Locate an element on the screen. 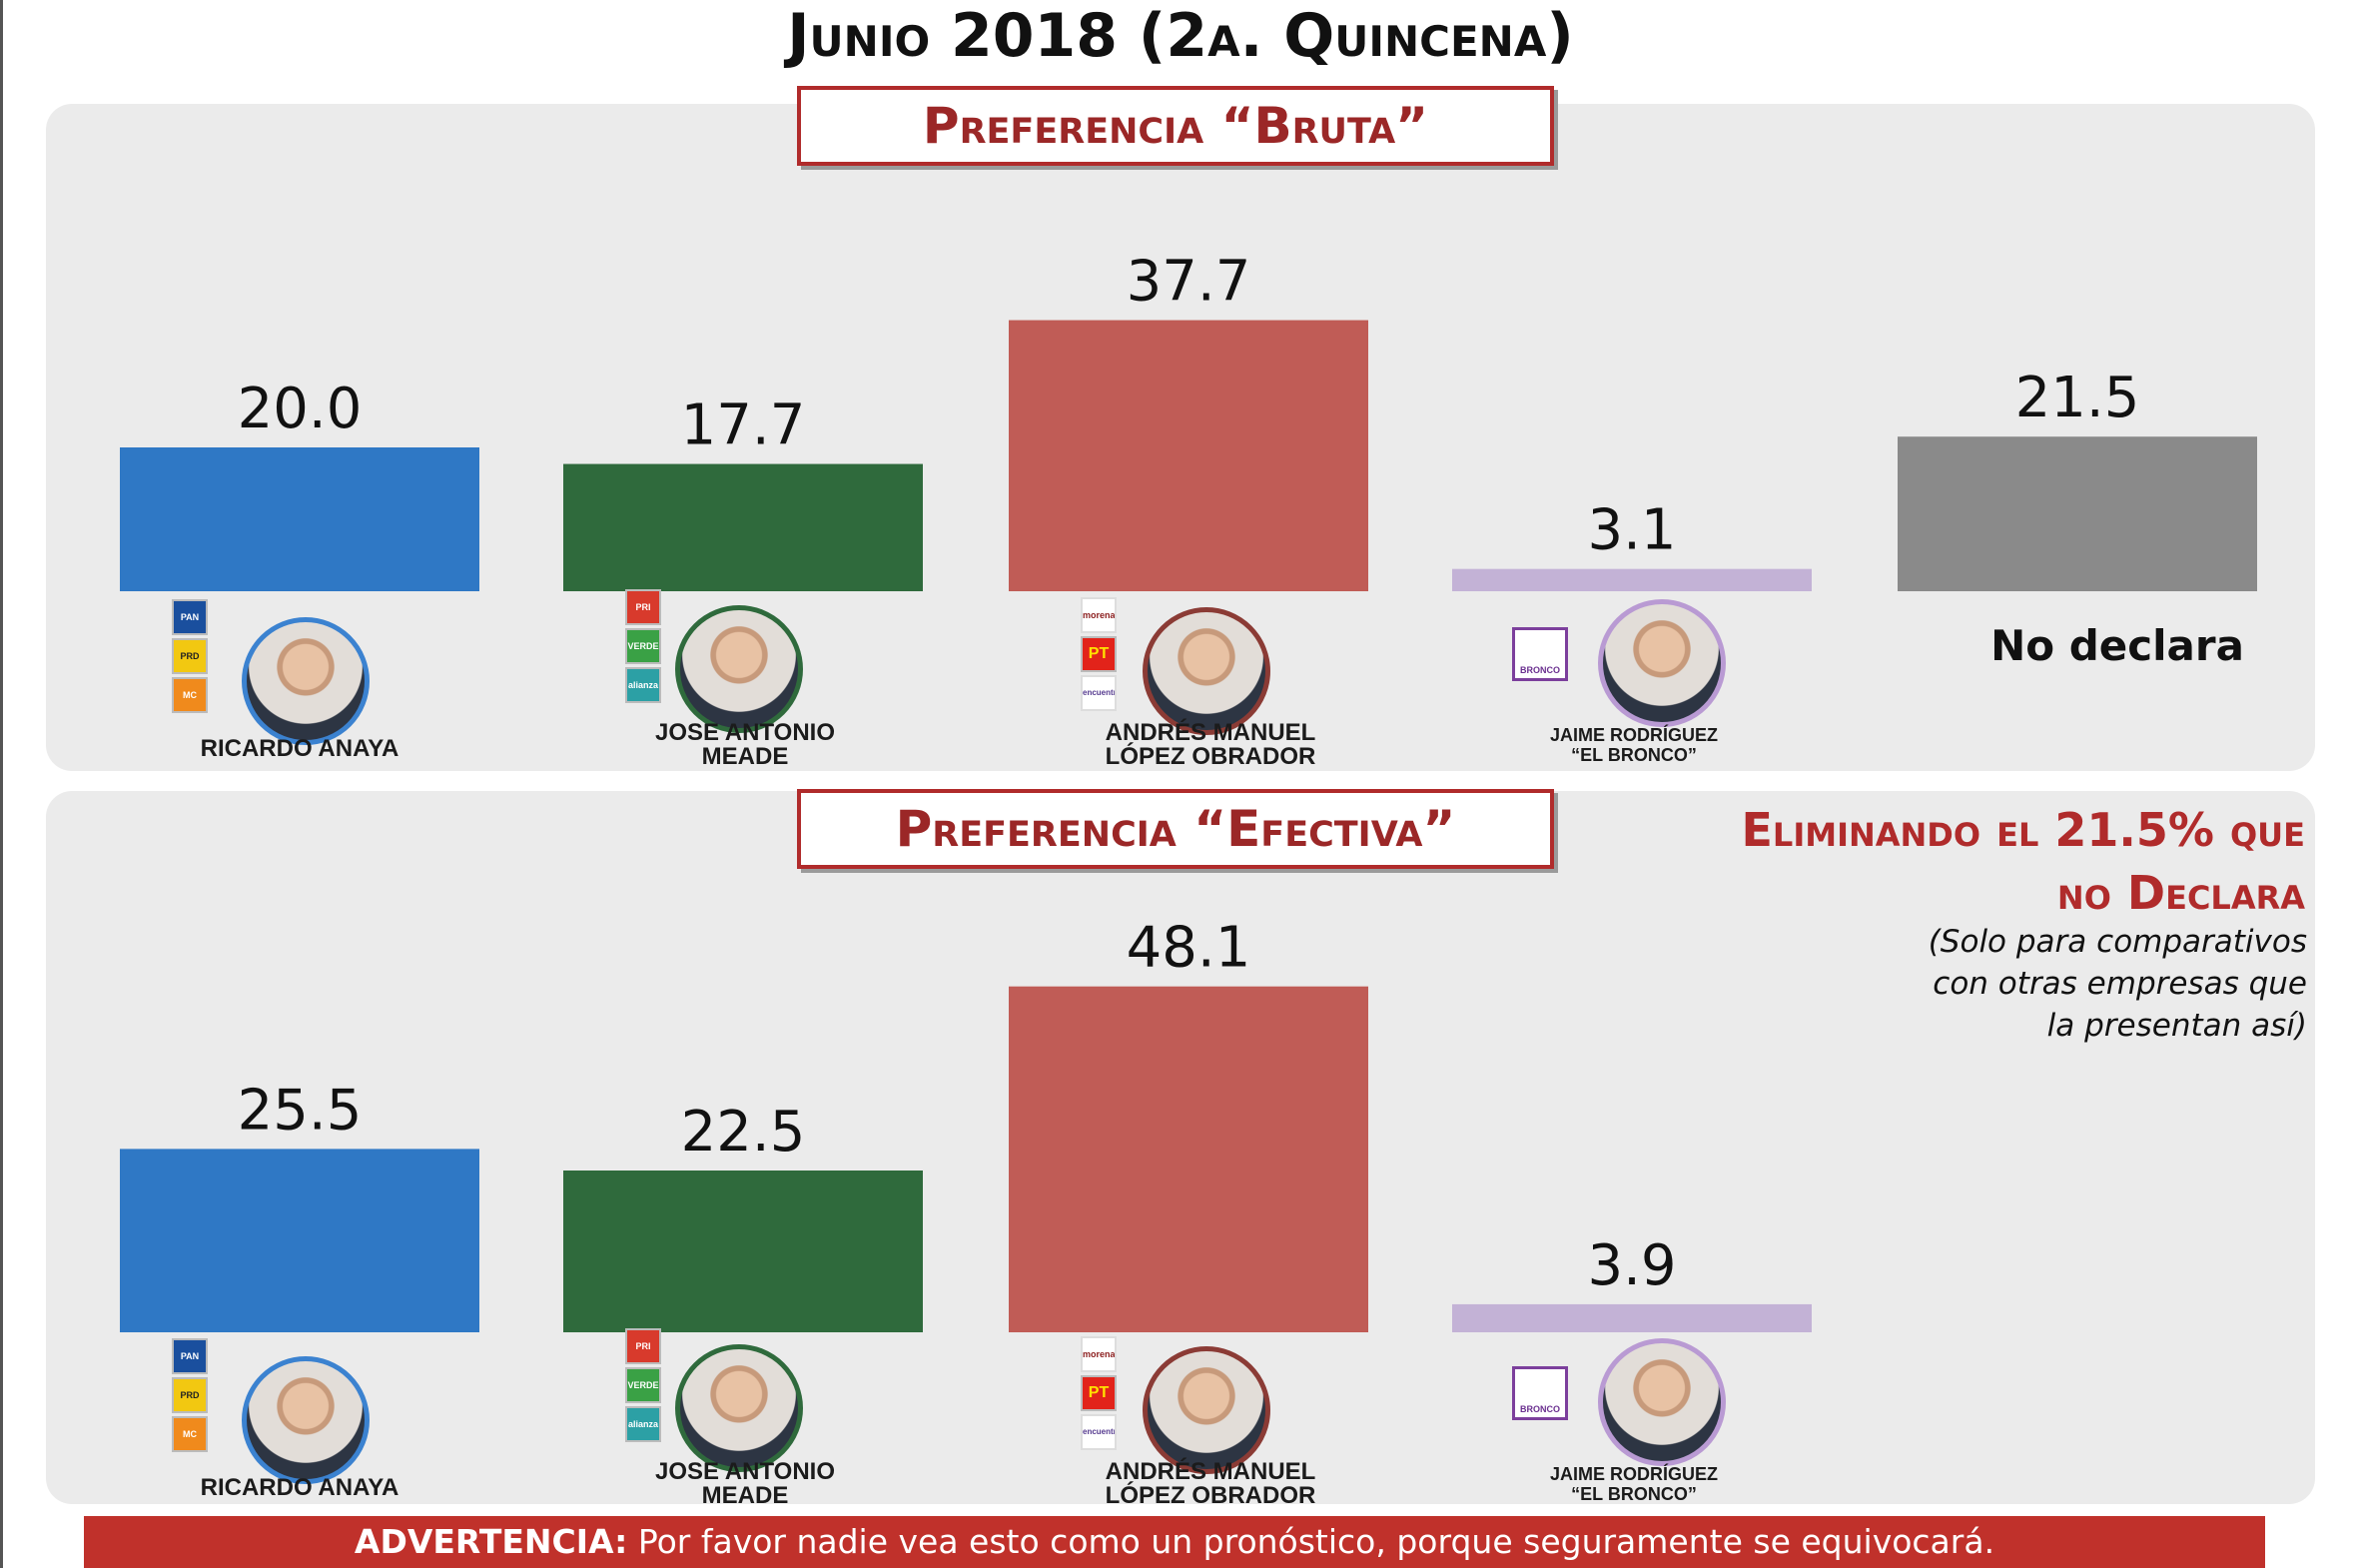  bar-value-label: 48.1 is located at coordinates (1189, 948).